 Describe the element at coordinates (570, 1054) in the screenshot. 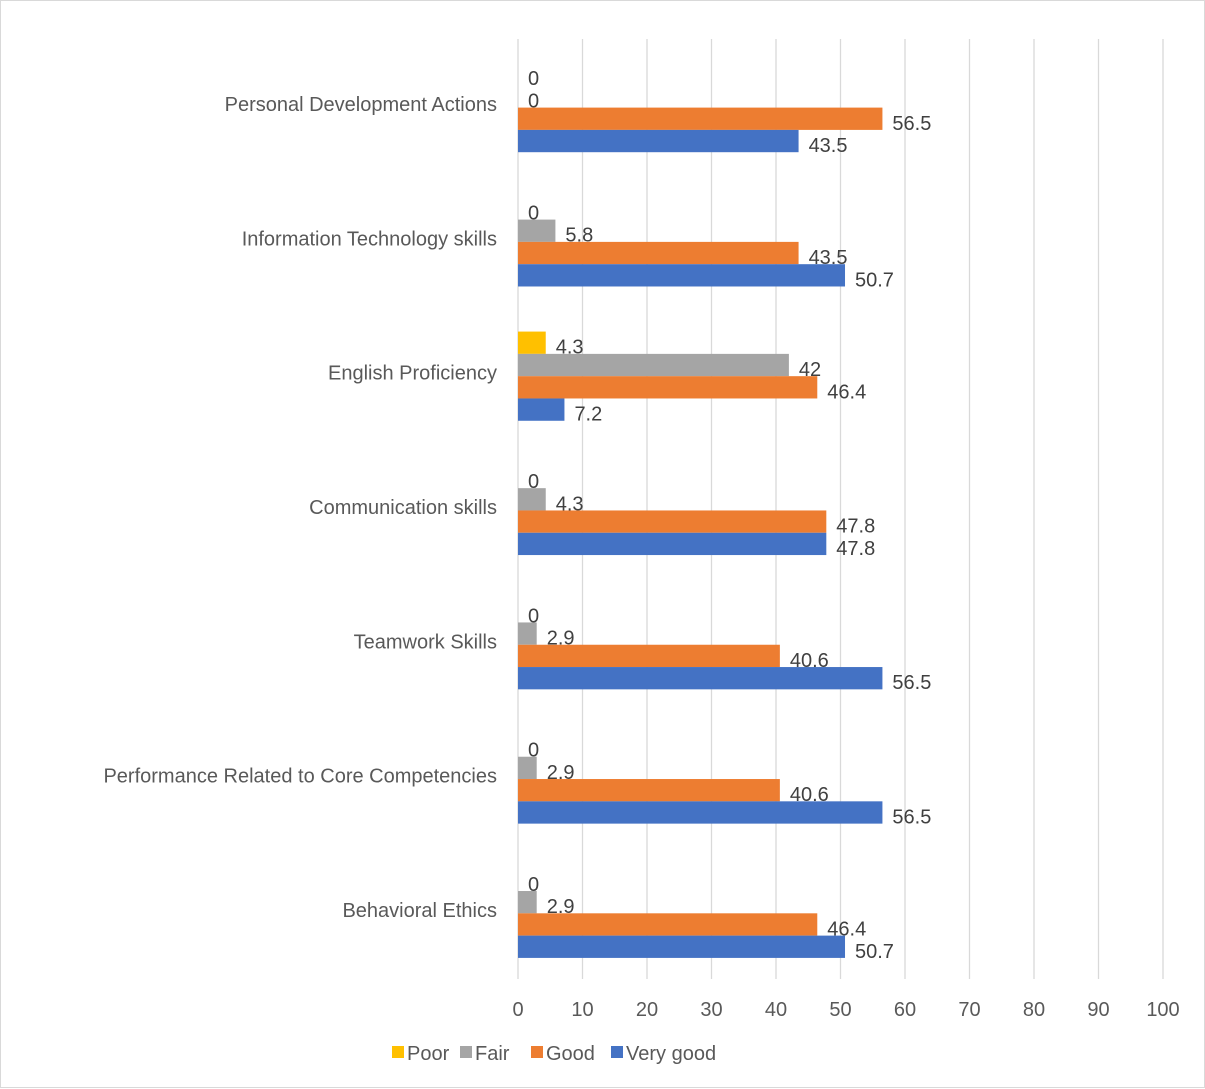

I see `legend-label: Good` at that location.